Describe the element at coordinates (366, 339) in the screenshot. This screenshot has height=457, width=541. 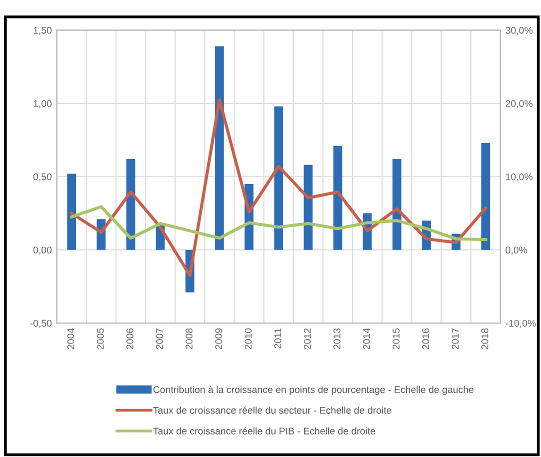
I see `x-tick-label: 2014` at that location.